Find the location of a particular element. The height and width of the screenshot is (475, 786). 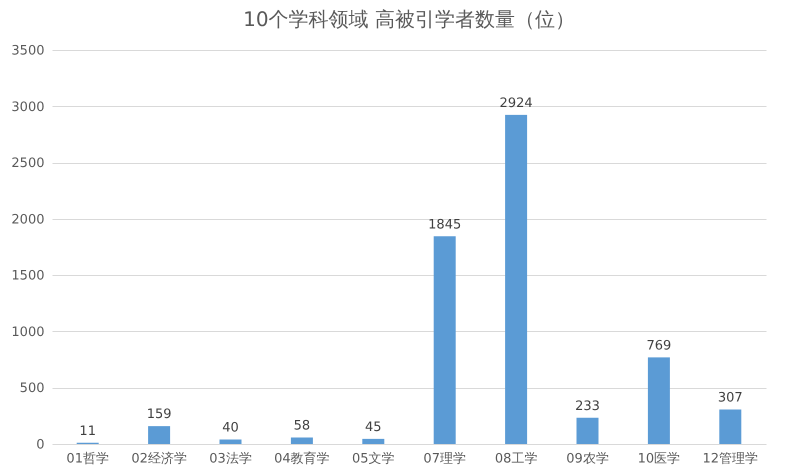

y-tick-label: 3500 is located at coordinates (27, 51).